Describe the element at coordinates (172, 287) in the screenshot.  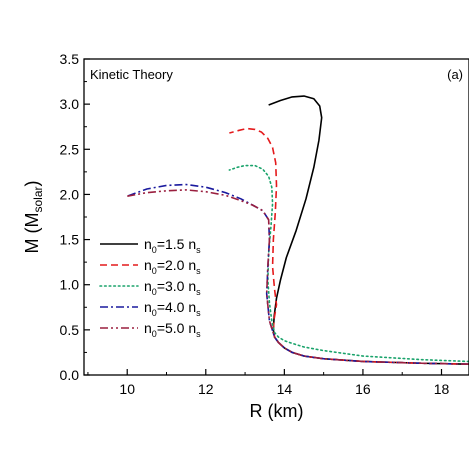
I see `legend-label-n30: n0=3.0 ns` at that location.